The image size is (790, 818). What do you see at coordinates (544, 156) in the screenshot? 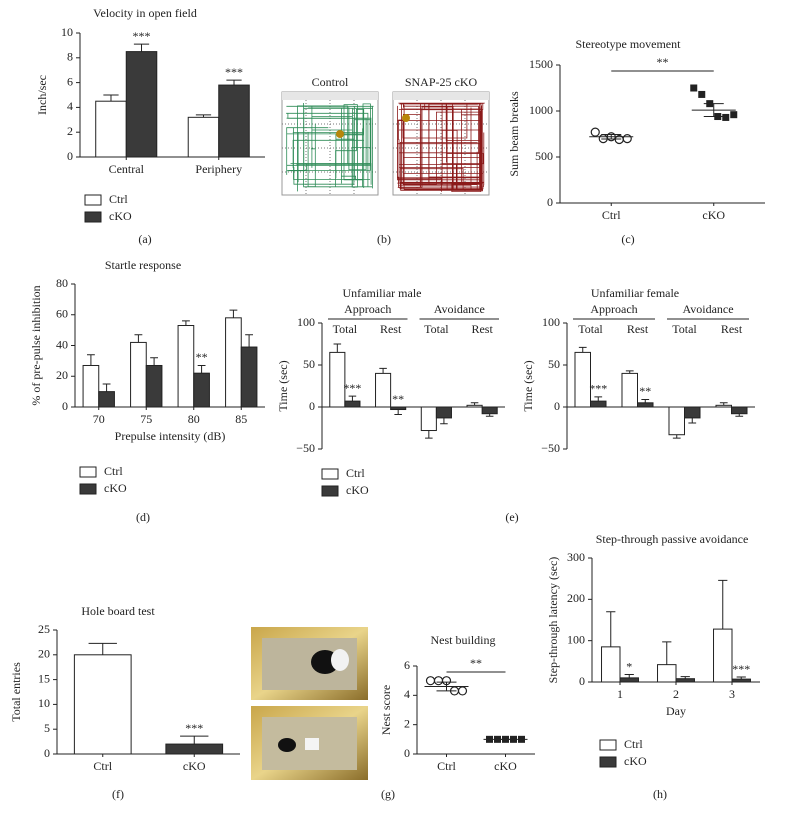
I see `y-tick-label: 500` at bounding box center [544, 156].